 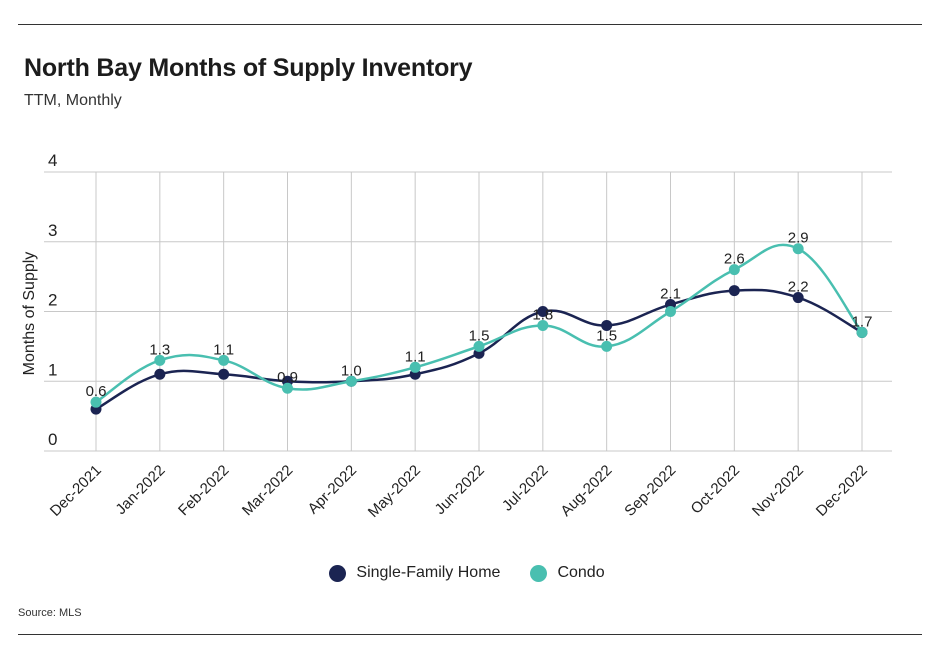 What do you see at coordinates (394, 491) in the screenshot?
I see `x-tick-label-may-2022: May-2022` at bounding box center [394, 491].